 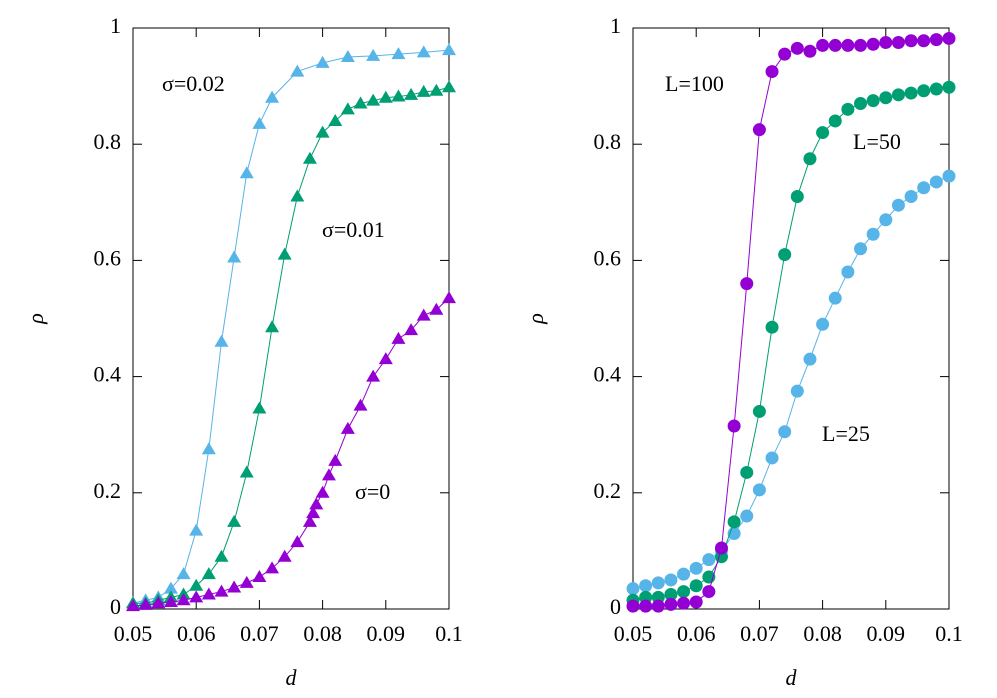 I want to click on x-tick-label: 0.08, so click(x=322, y=633).